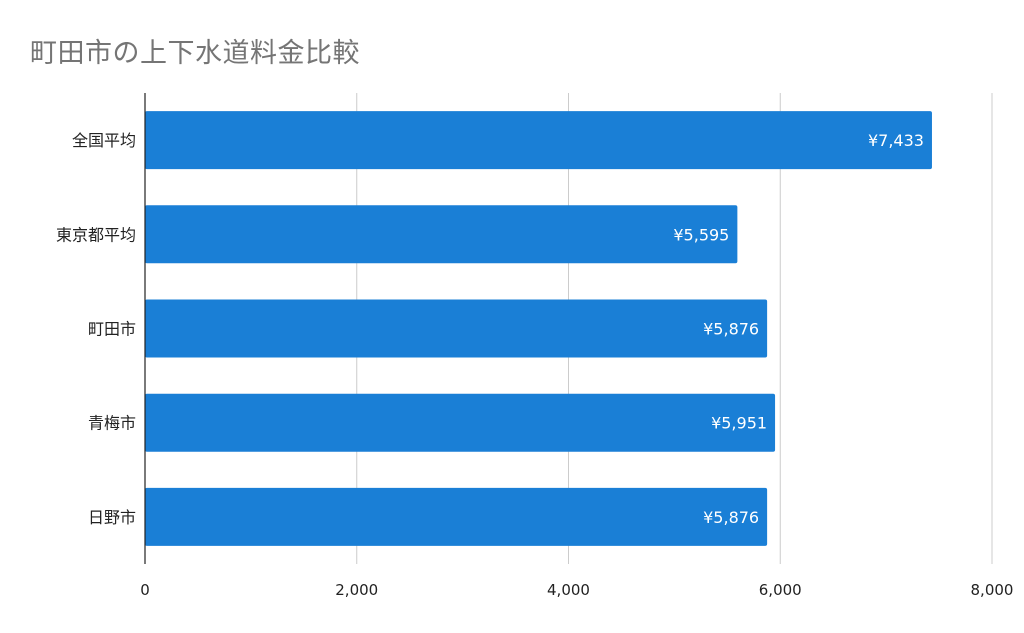 Image resolution: width=1024 pixels, height=633 pixels. I want to click on x-tick-label: 2,000, so click(356, 590).